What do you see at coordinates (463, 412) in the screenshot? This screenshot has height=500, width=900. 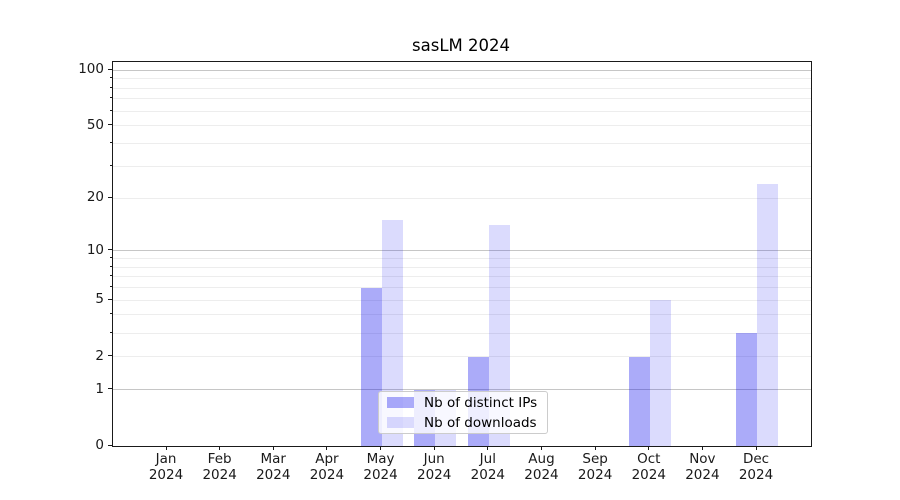 I see `legend: Nb of distinct IPs Nb of downloads` at bounding box center [463, 412].